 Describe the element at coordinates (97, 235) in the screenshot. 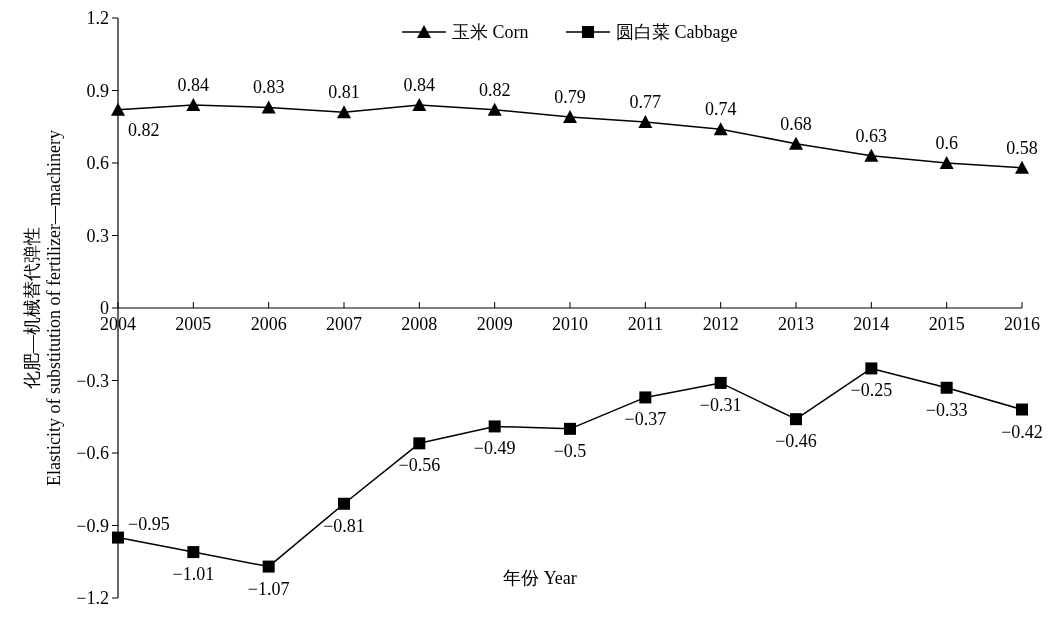

I see `y-tick-label: 0.3` at that location.